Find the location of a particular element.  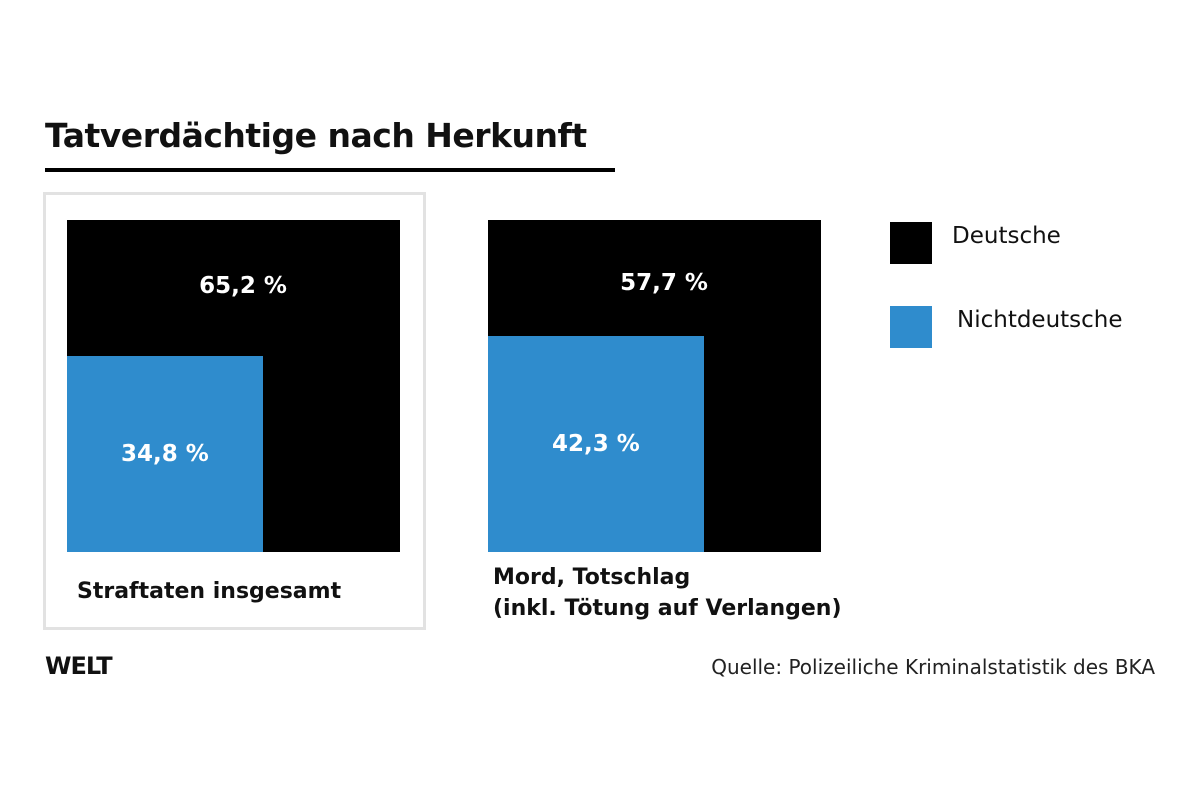

nichtdeutsche-square-straftaten is located at coordinates (165, 454).